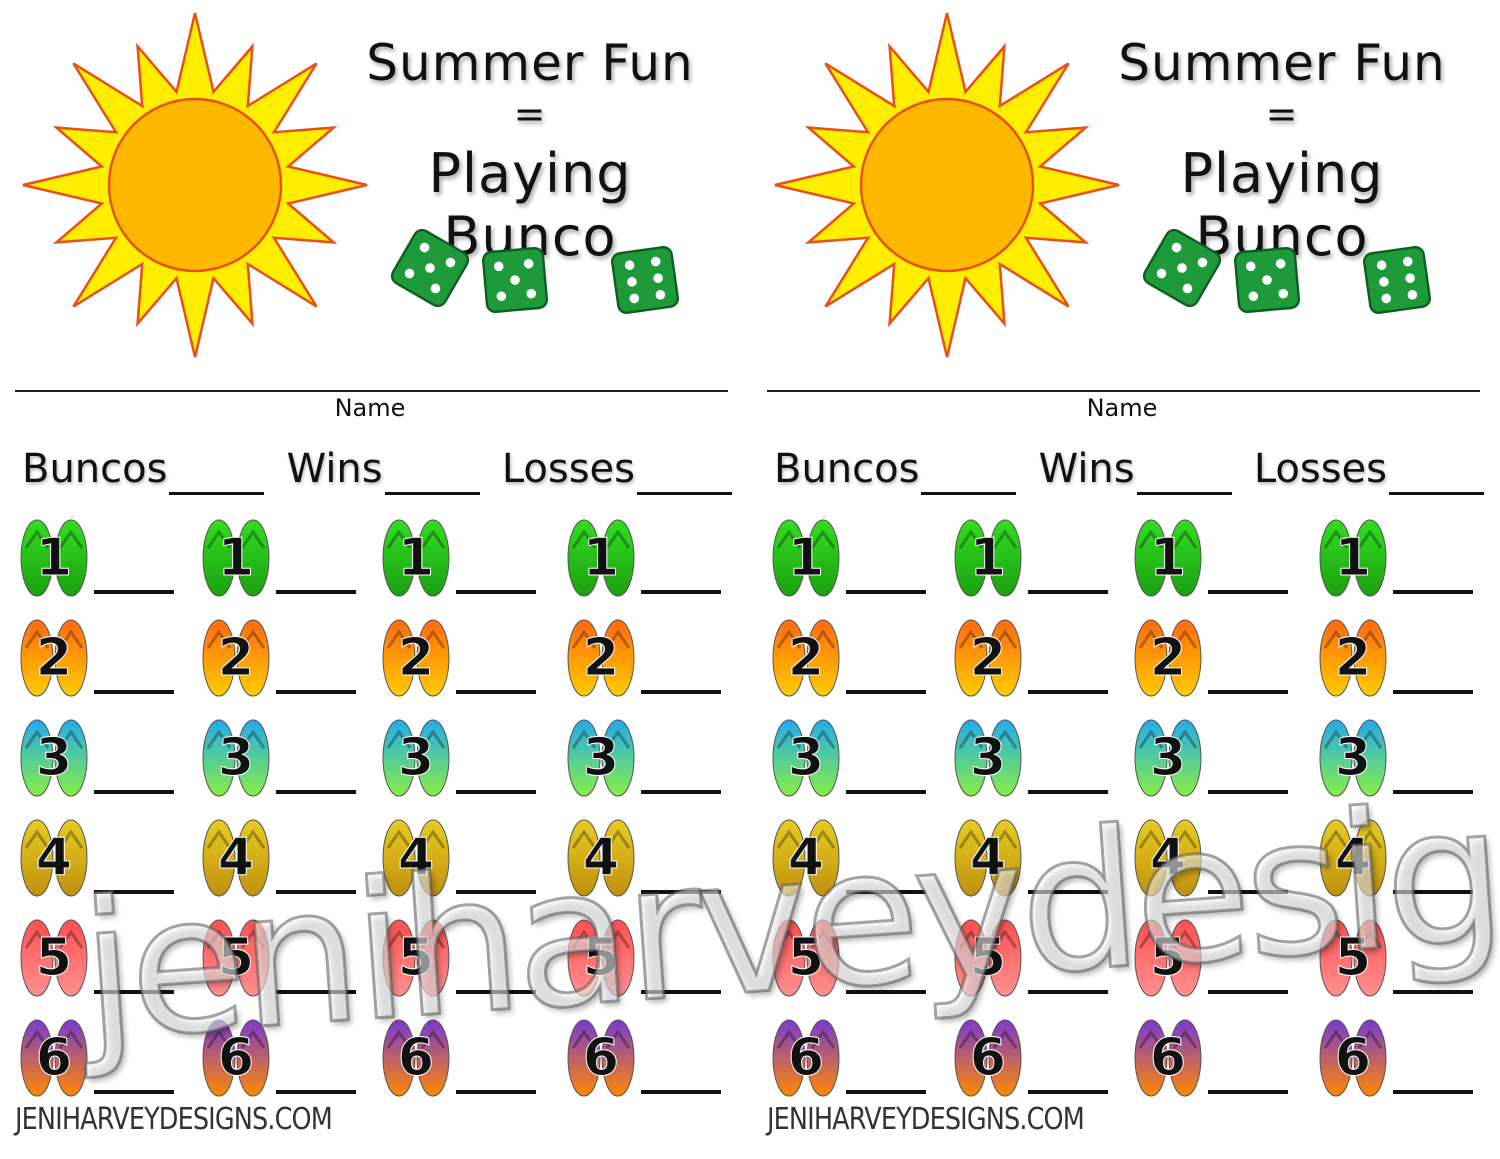  I want to click on round-number: 3, so click(988, 758).